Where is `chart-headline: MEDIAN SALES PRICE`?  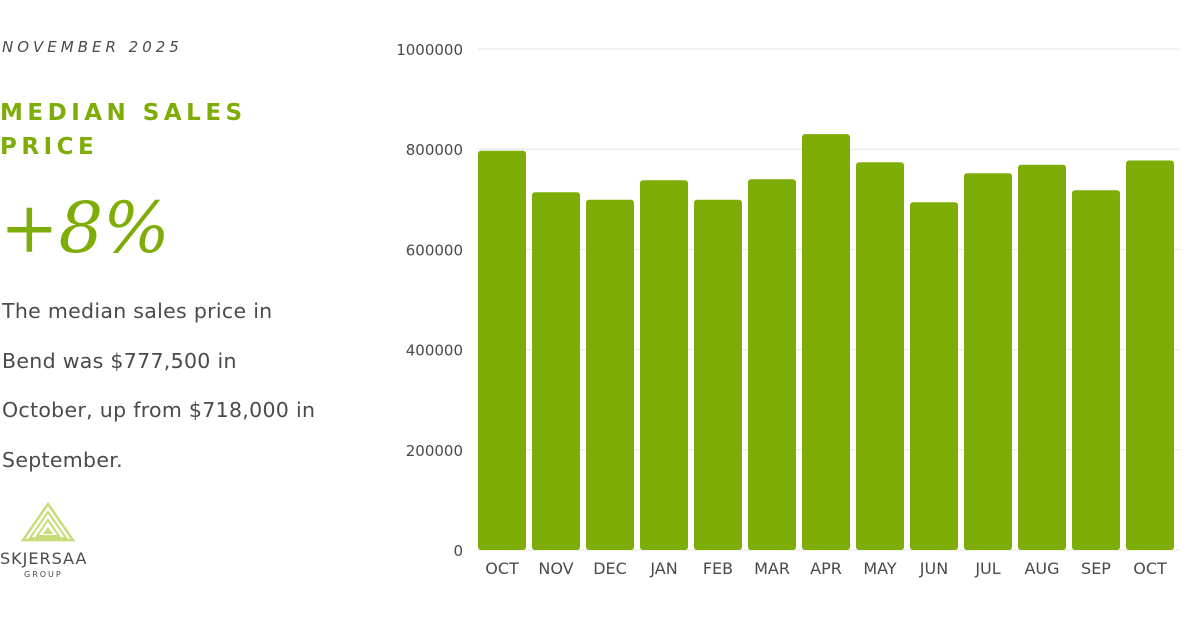 chart-headline: MEDIAN SALES PRICE is located at coordinates (123, 130).